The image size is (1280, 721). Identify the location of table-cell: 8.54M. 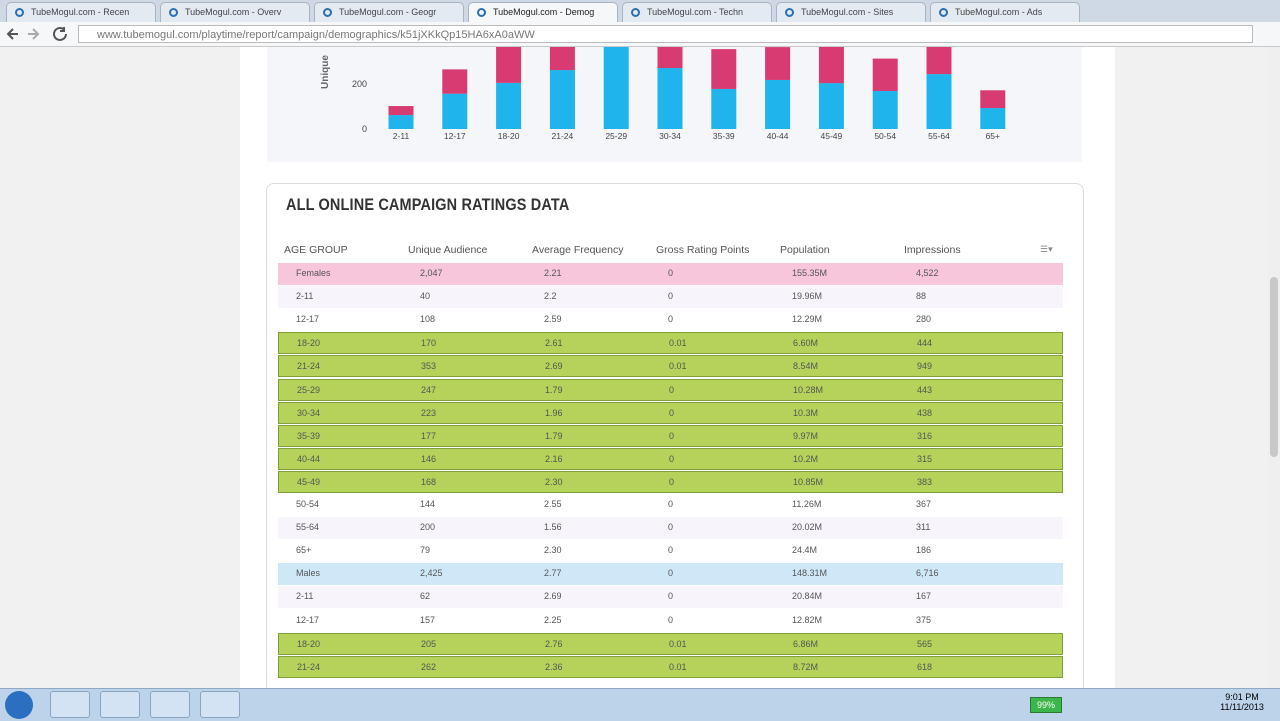
(806, 366).